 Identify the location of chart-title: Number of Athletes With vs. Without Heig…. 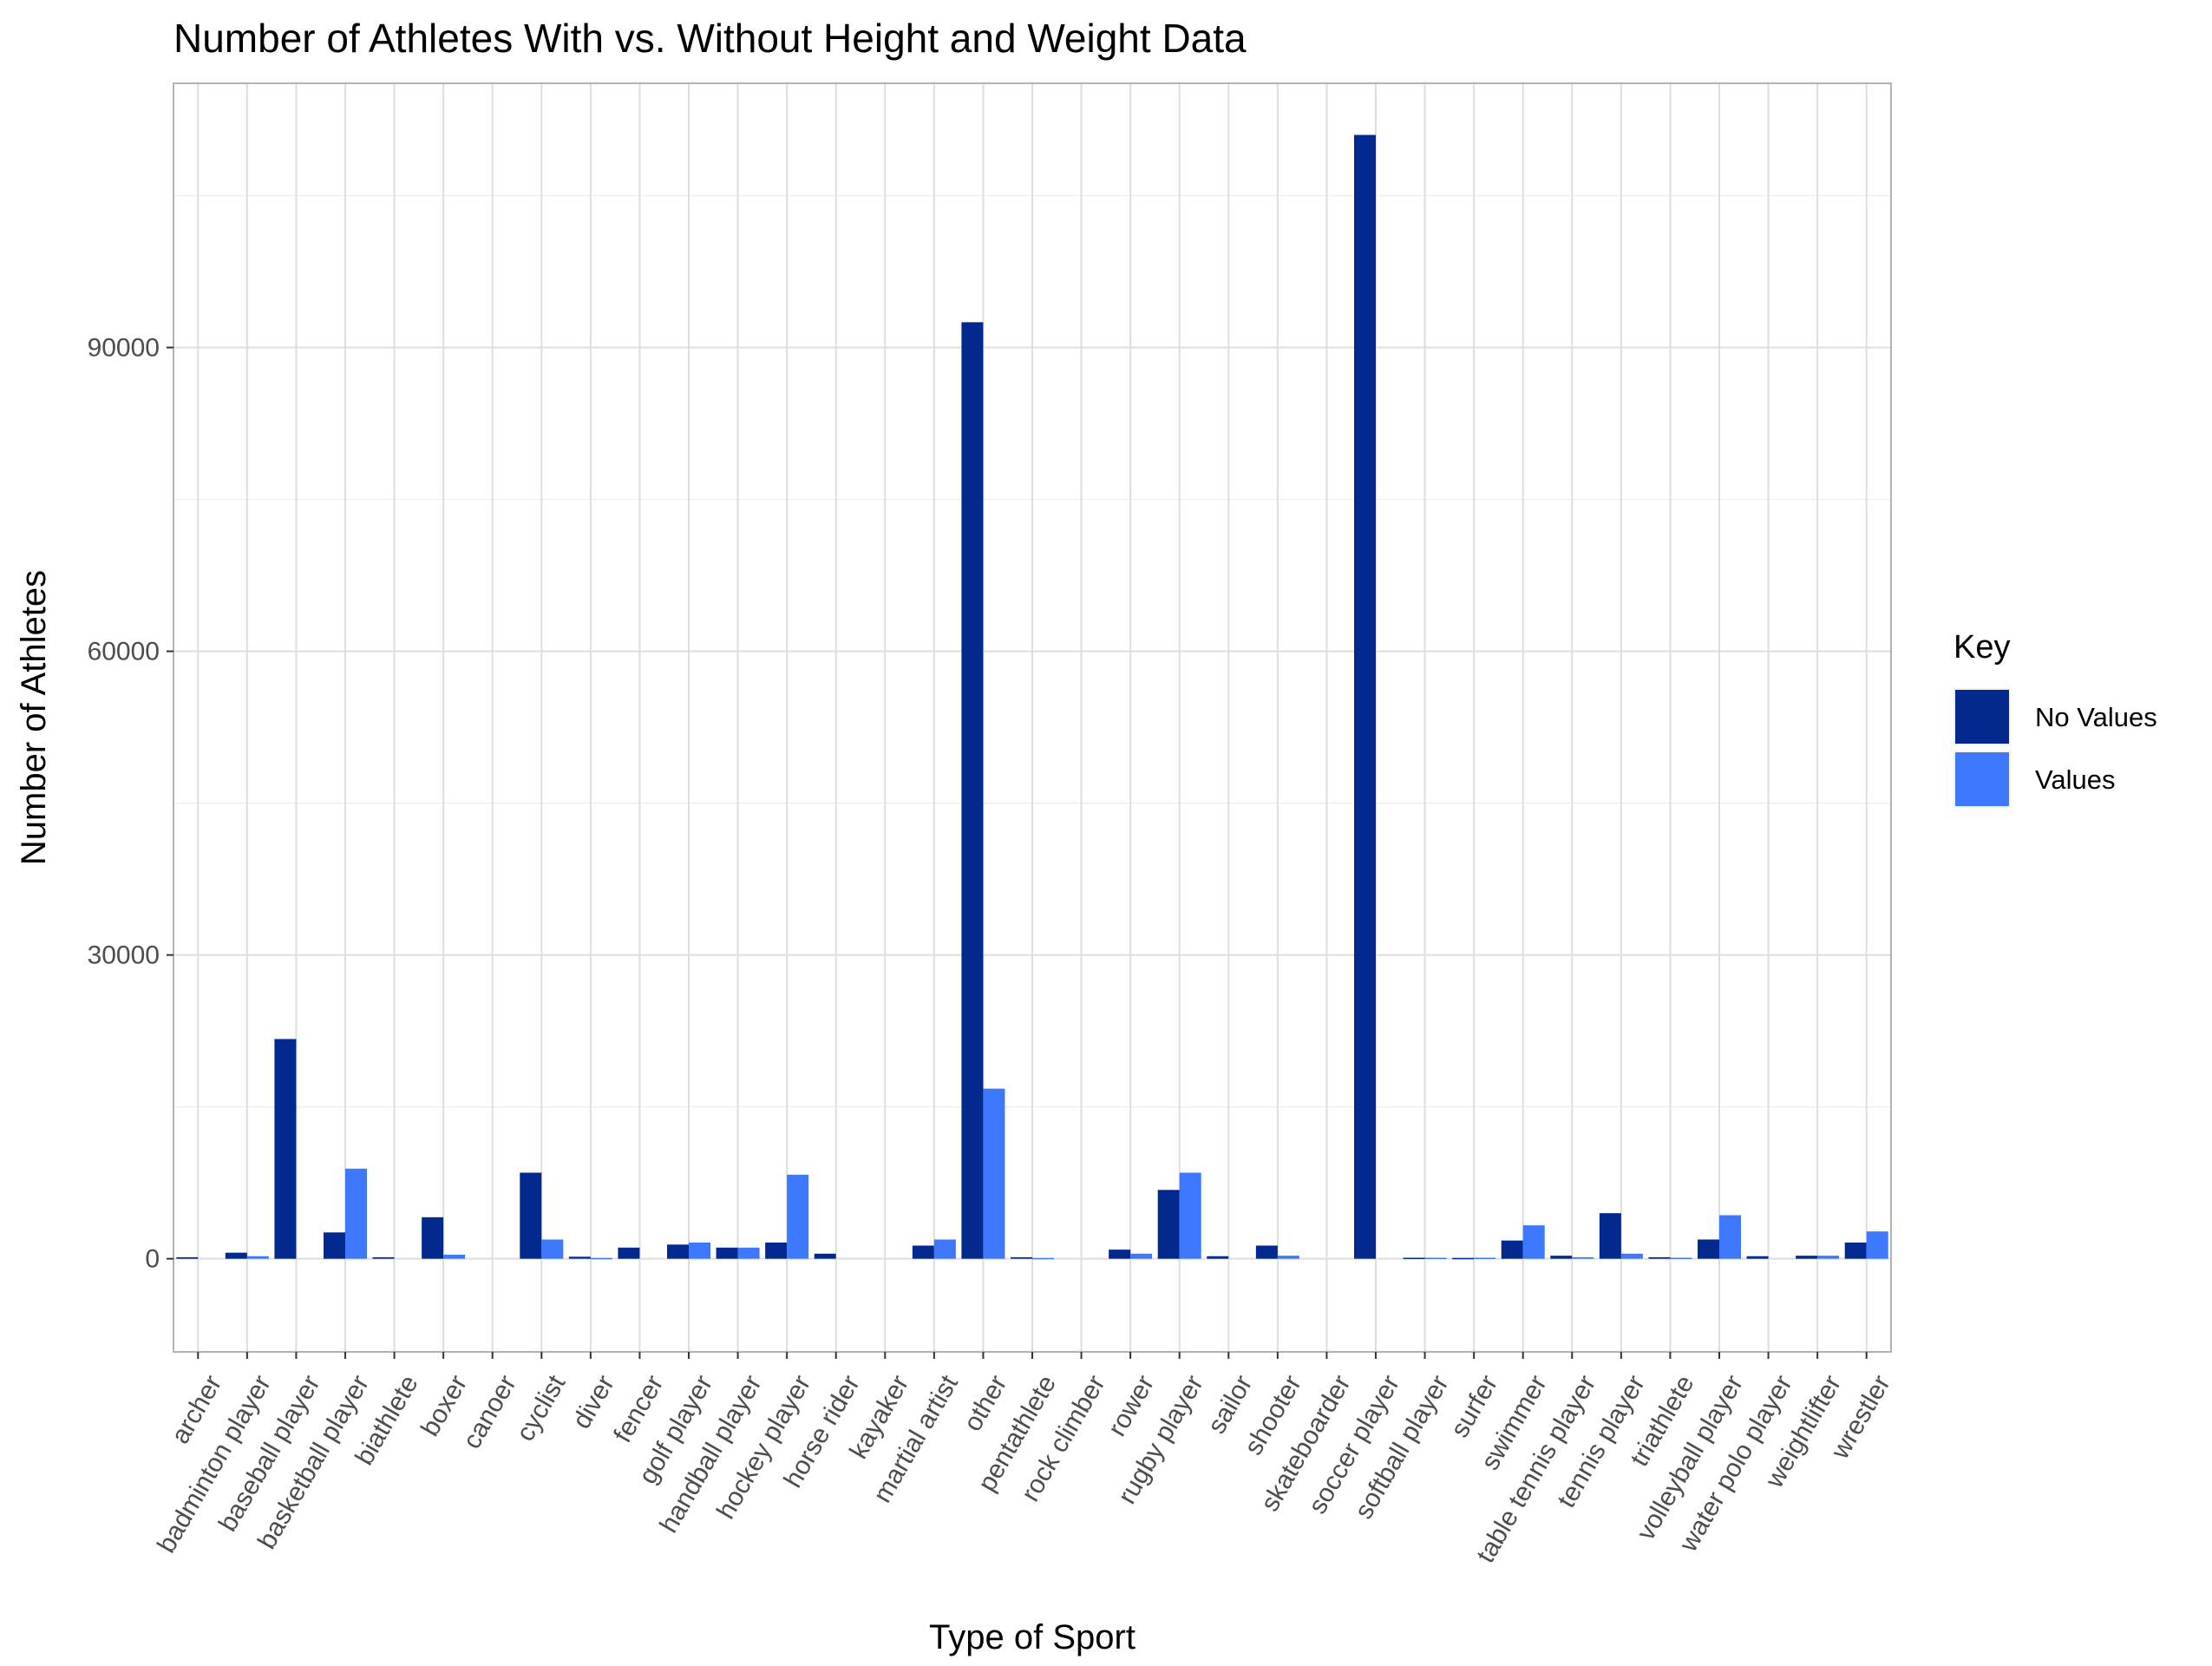
(710, 38).